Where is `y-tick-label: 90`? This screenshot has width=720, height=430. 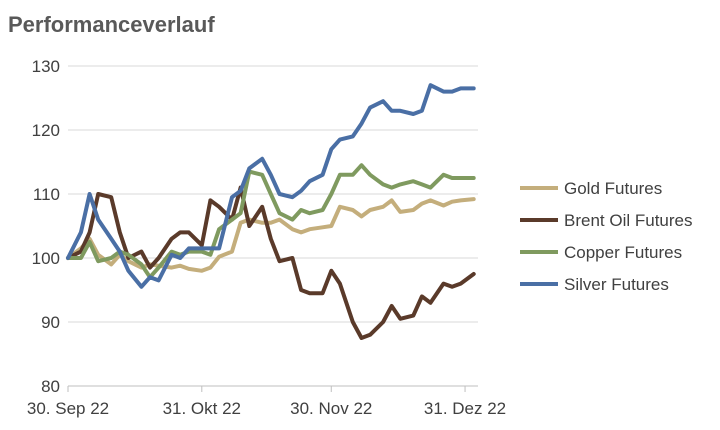 y-tick-label: 90 is located at coordinates (50, 322).